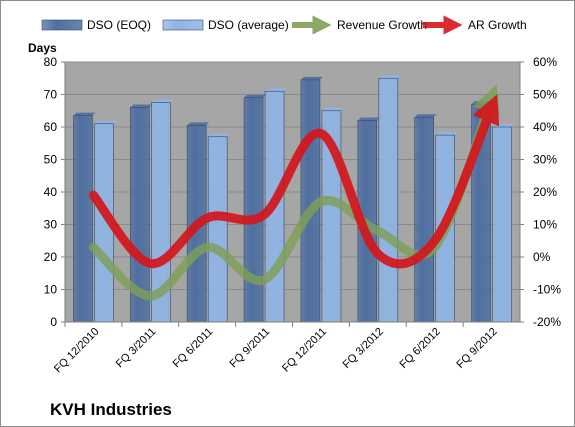 The width and height of the screenshot is (575, 427). Describe the element at coordinates (51, 192) in the screenshot. I see `y-tick-label: 40` at that location.